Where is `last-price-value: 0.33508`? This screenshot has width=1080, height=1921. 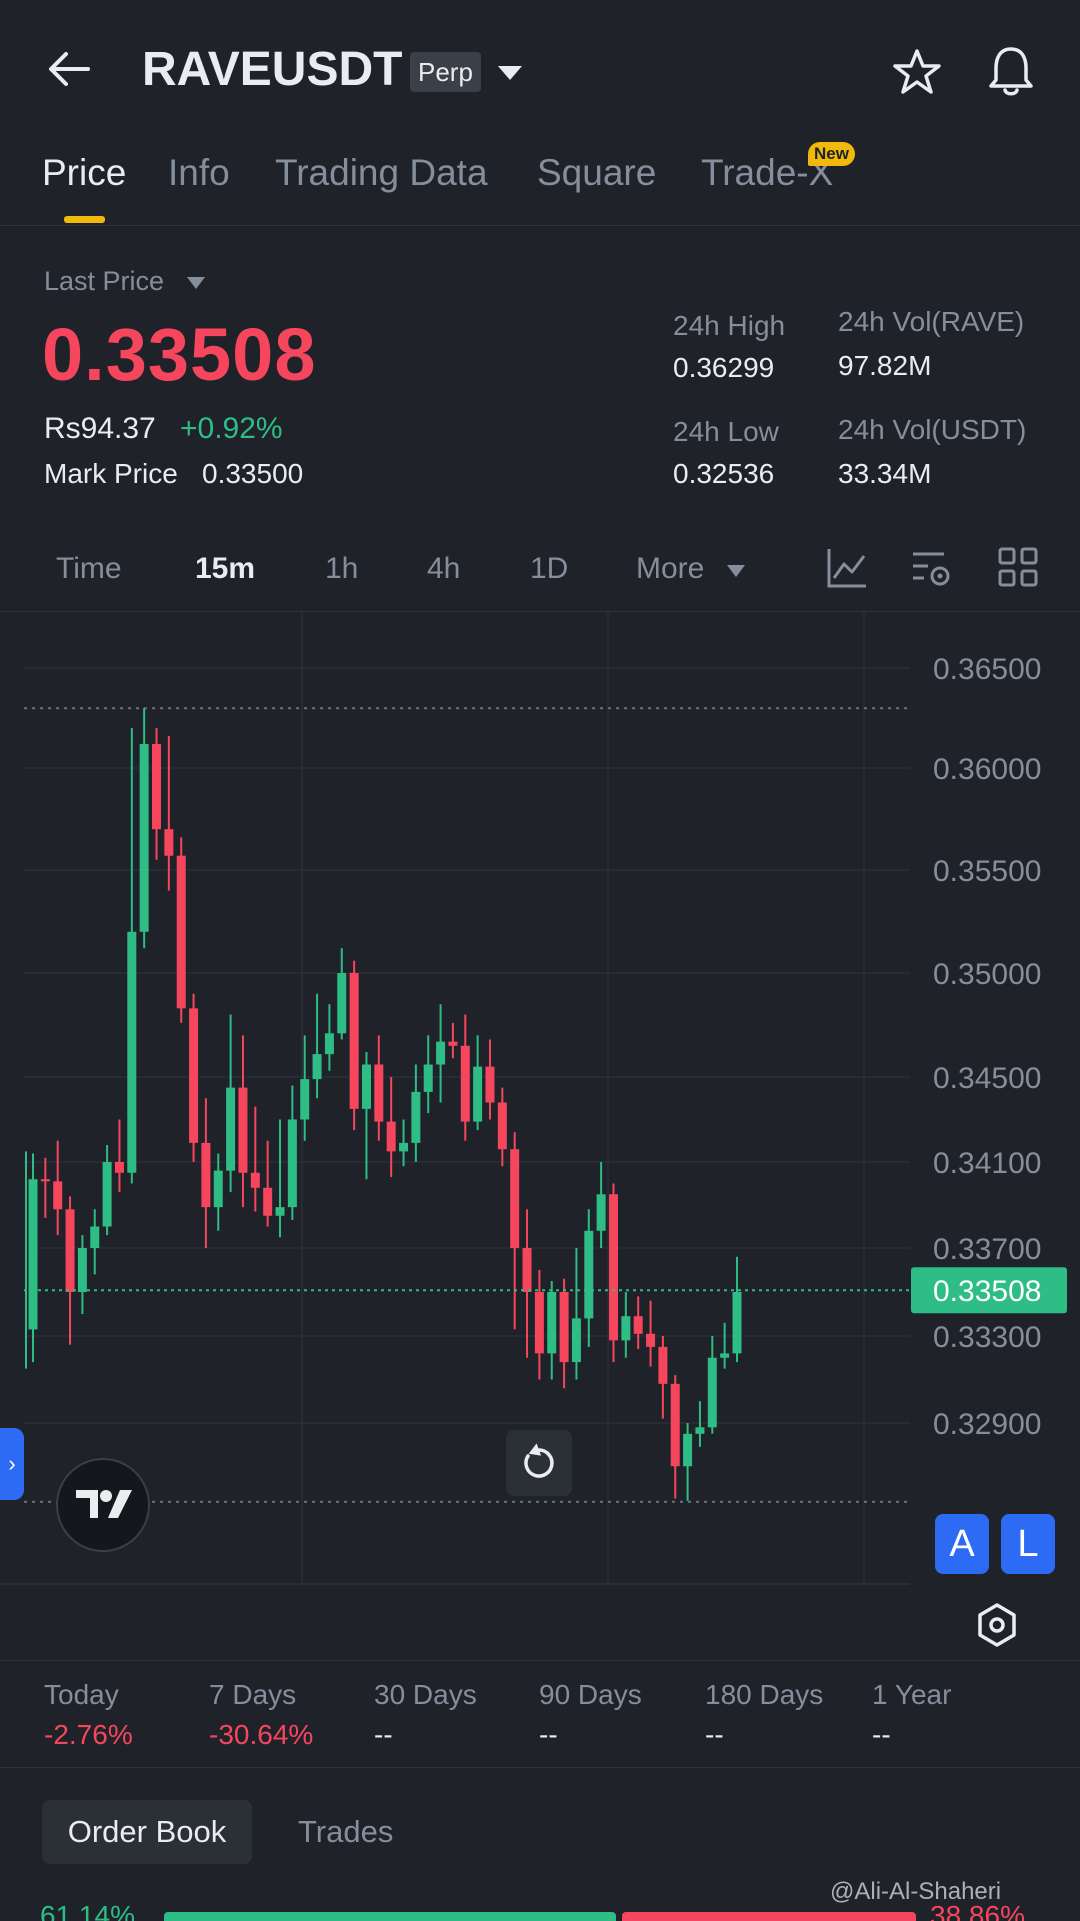 last-price-value: 0.33508 is located at coordinates (179, 354).